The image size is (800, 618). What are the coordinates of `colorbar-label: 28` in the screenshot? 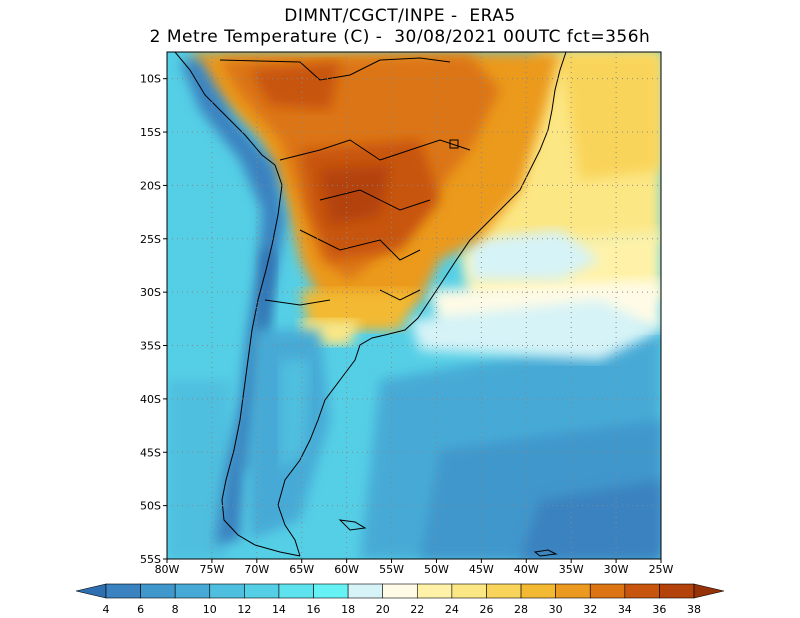 It's located at (521, 609).